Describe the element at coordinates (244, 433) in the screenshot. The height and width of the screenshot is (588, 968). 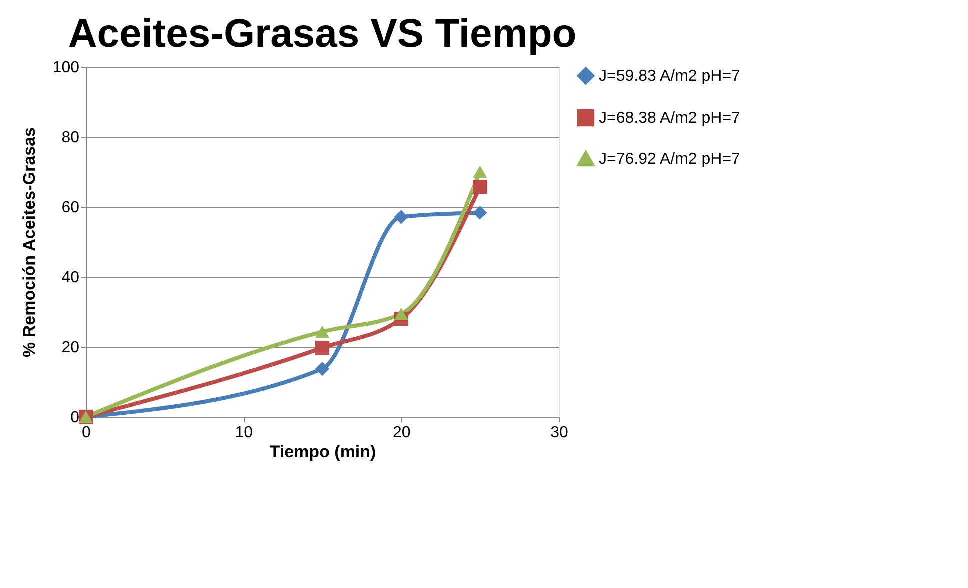
I see `x-tick-label: 10` at that location.